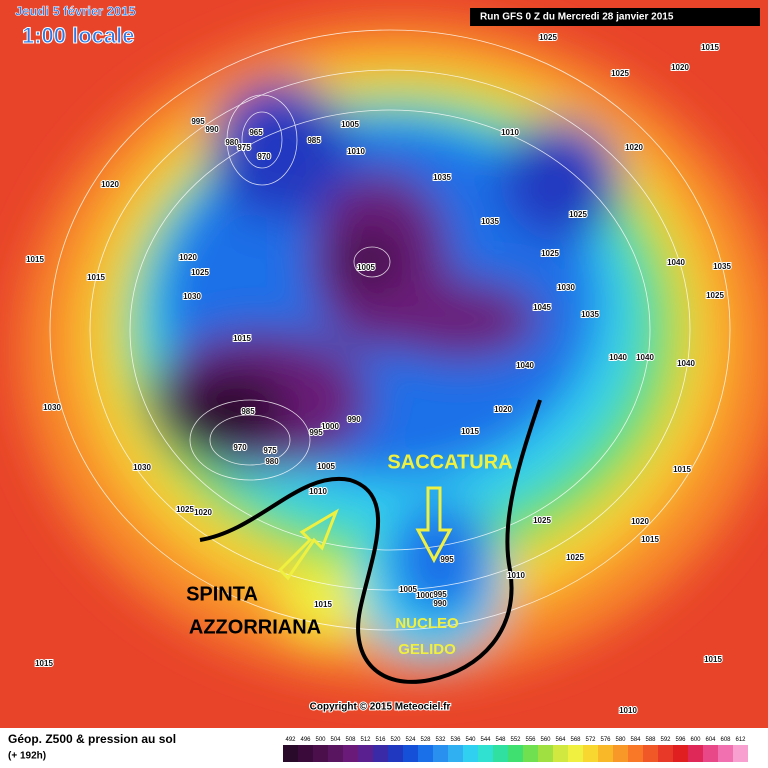 The width and height of the screenshot is (768, 768). I want to click on legend-value: 556, so click(530, 740).